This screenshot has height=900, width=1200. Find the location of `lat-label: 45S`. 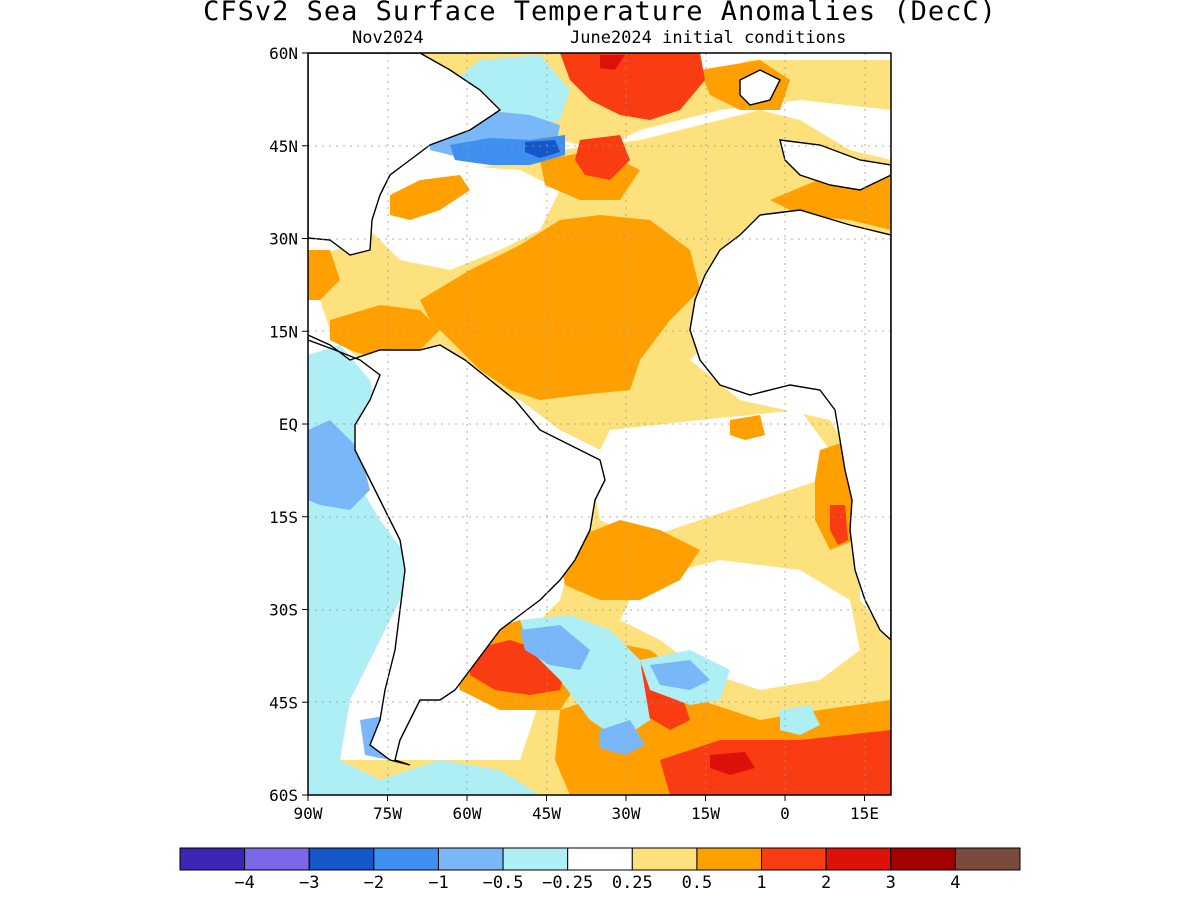

lat-label: 45S is located at coordinates (283, 702).